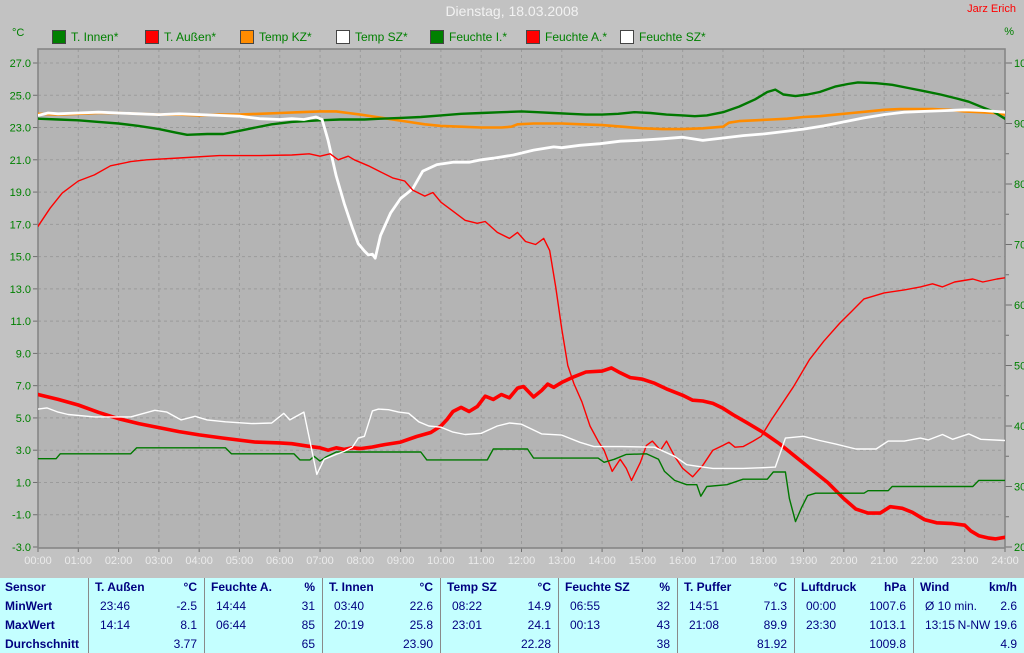 This screenshot has height=653, width=1024. Describe the element at coordinates (853, 587) in the screenshot. I see `table-header-Luftdruck: Luftdruck hPa` at that location.